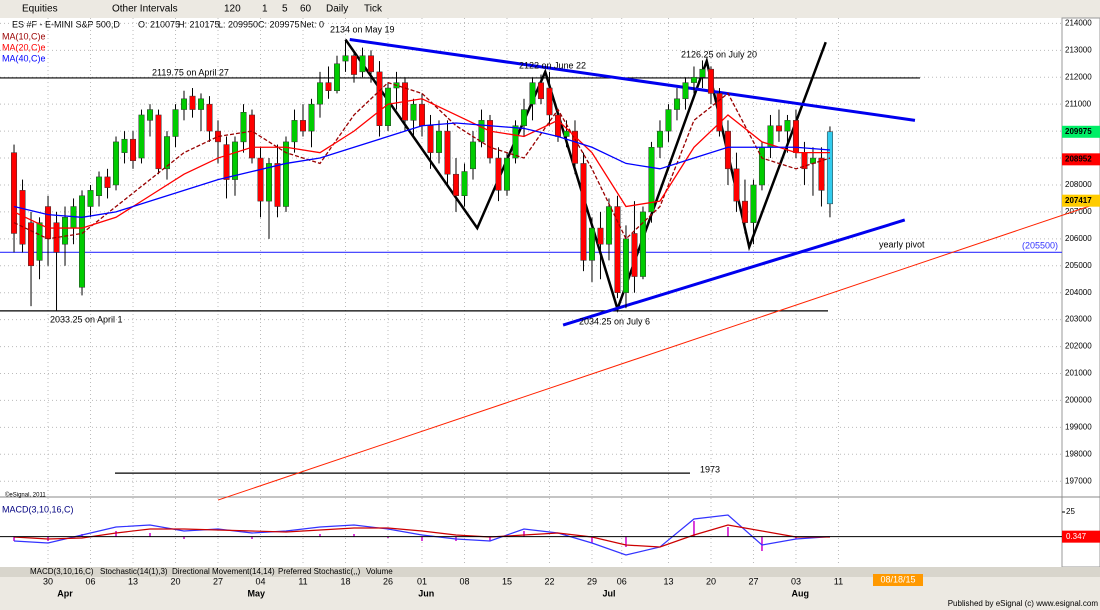  What do you see at coordinates (265, 9) in the screenshot?
I see `toolbar-button: 1` at bounding box center [265, 9].